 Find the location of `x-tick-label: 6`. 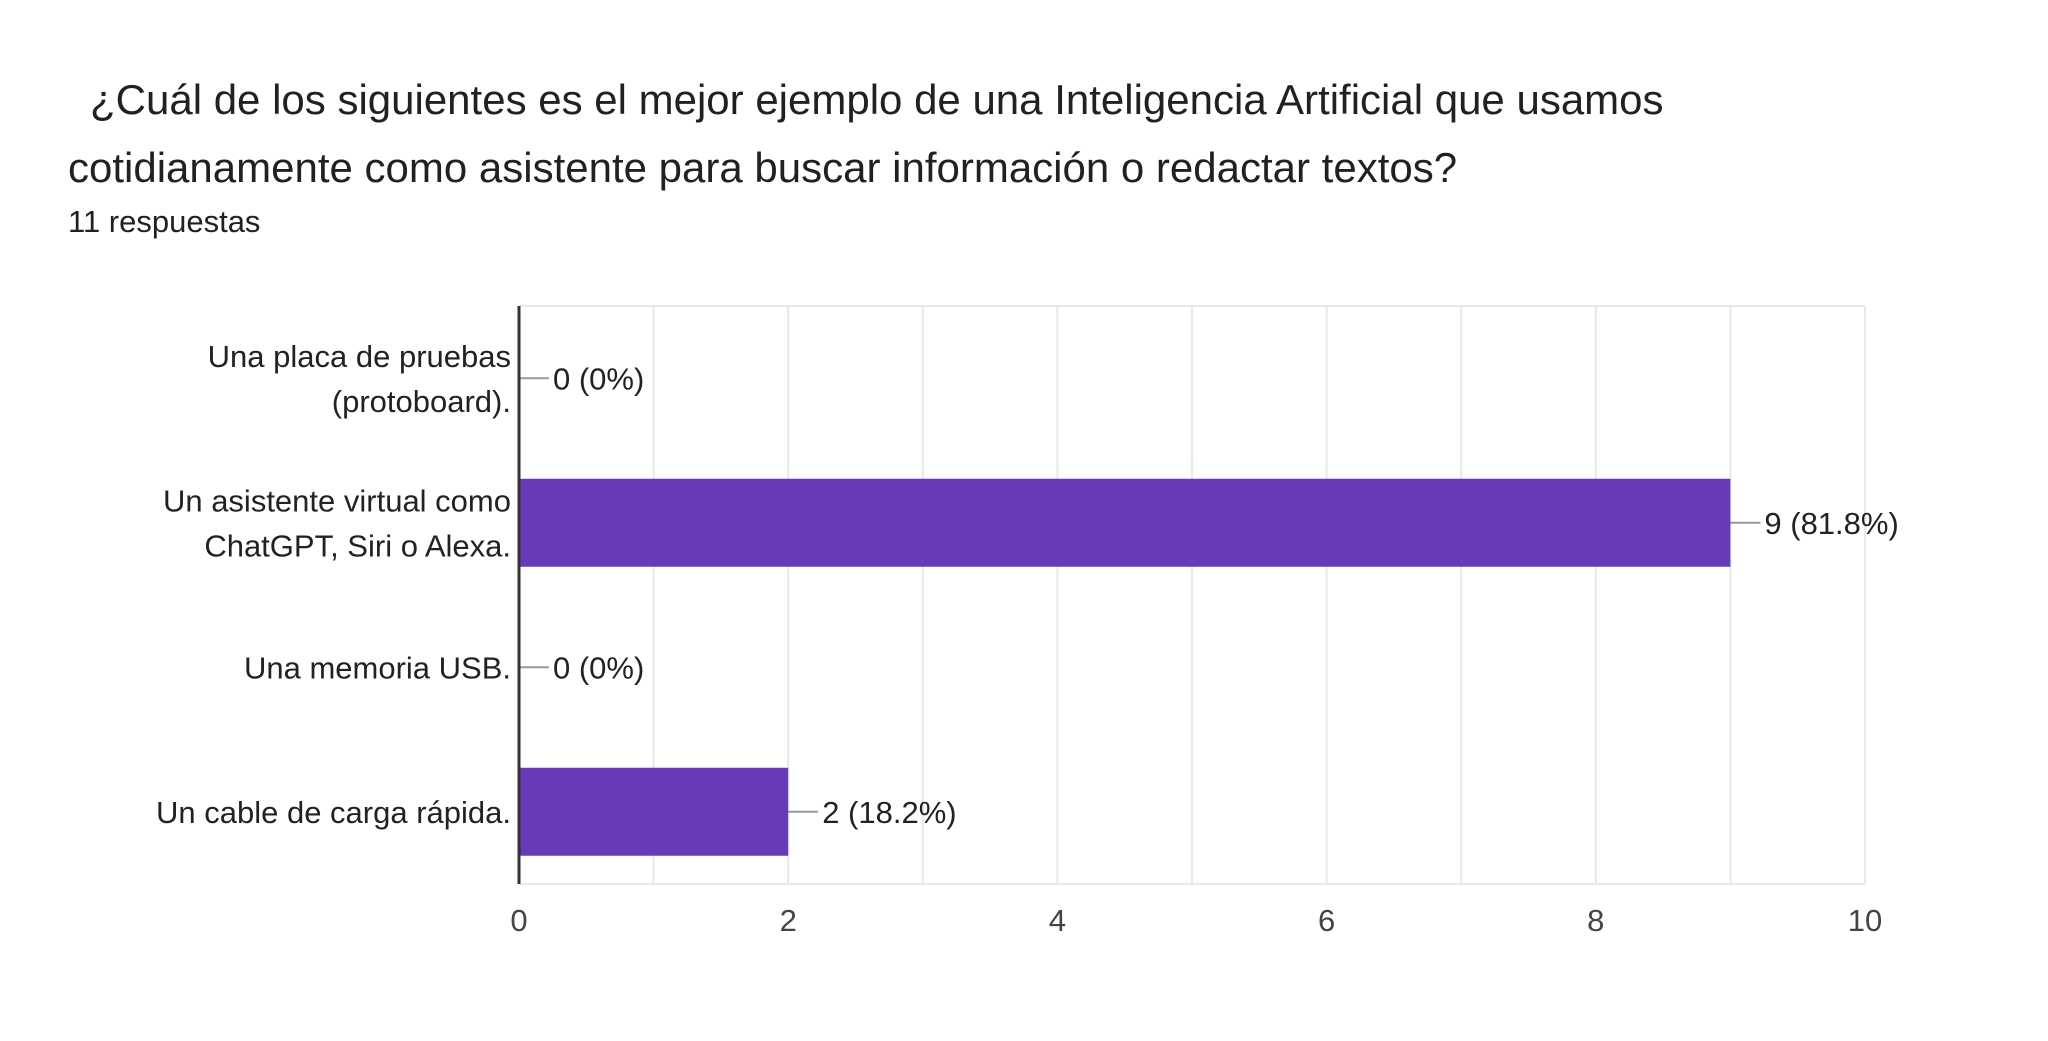

x-tick-label: 6 is located at coordinates (1326, 920).